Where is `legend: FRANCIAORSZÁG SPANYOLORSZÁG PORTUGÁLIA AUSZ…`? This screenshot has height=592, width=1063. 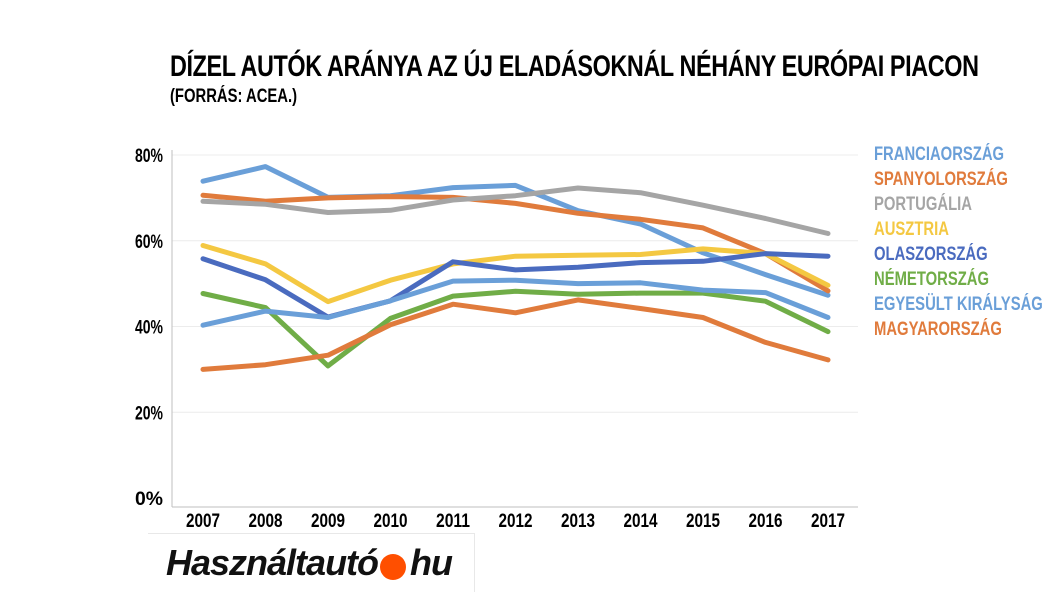 legend: FRANCIAORSZÁG SPANYOLORSZÁG PORTUGÁLIA AUSZ… is located at coordinates (968, 244).